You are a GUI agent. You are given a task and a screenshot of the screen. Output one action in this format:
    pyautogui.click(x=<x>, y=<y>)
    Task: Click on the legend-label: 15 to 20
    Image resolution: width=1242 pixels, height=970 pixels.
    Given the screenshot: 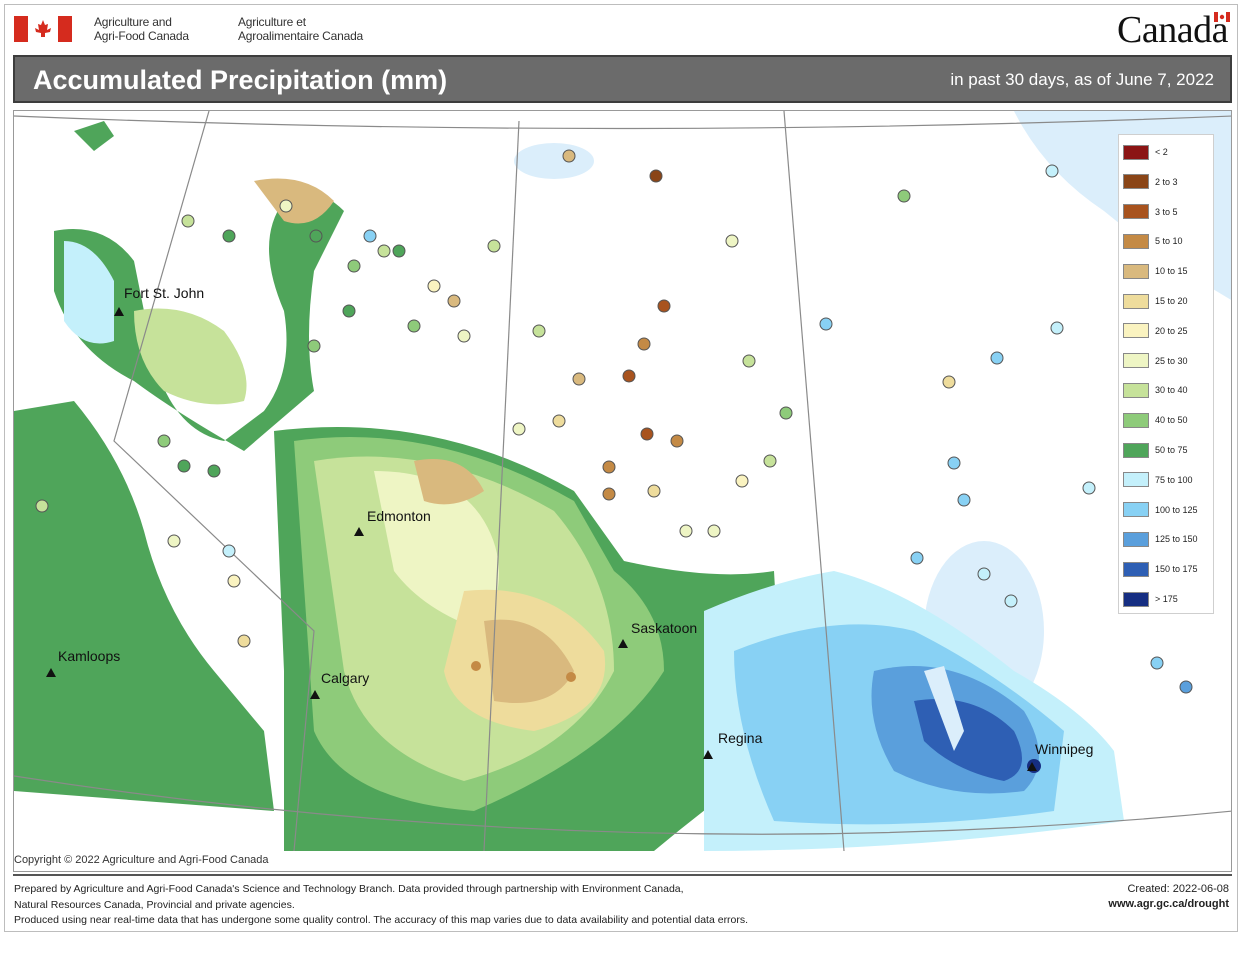 What is the action you would take?
    pyautogui.click(x=1171, y=301)
    